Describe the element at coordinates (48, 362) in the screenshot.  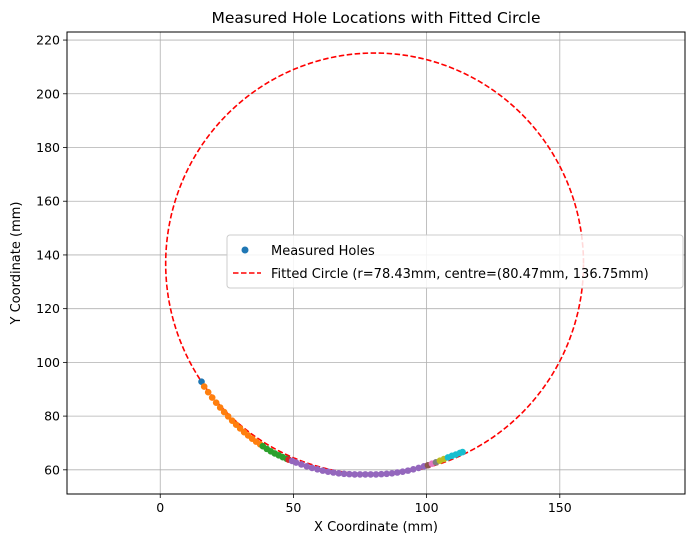
I see `y-tick-label: 100` at that location.